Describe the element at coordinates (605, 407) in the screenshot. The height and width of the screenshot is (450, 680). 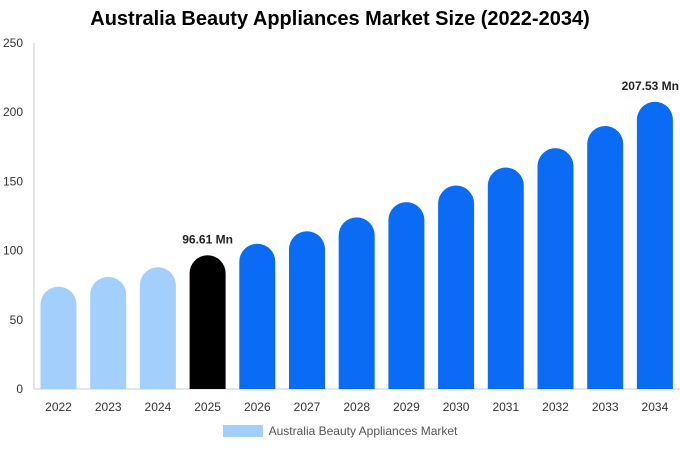
I see `x-tick-label: 2033` at that location.